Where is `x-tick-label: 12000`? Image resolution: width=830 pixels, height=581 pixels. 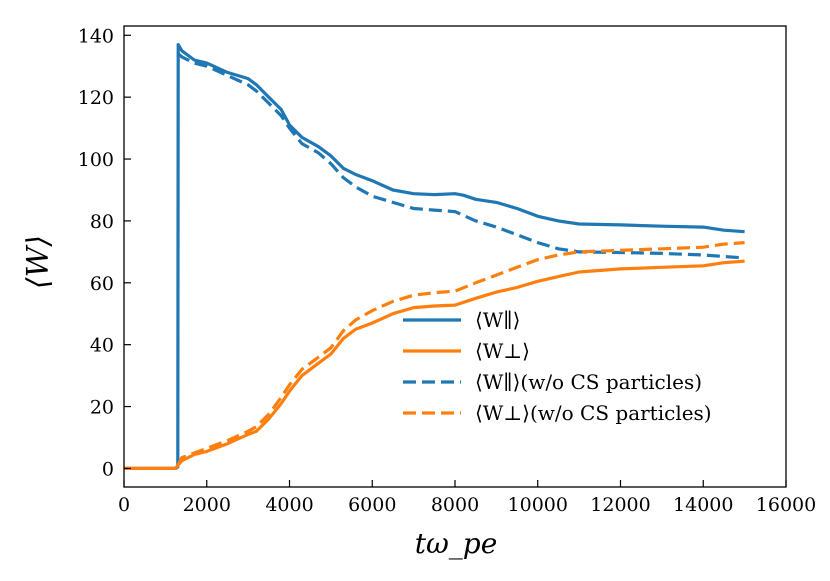
x-tick-label: 12000 is located at coordinates (620, 505).